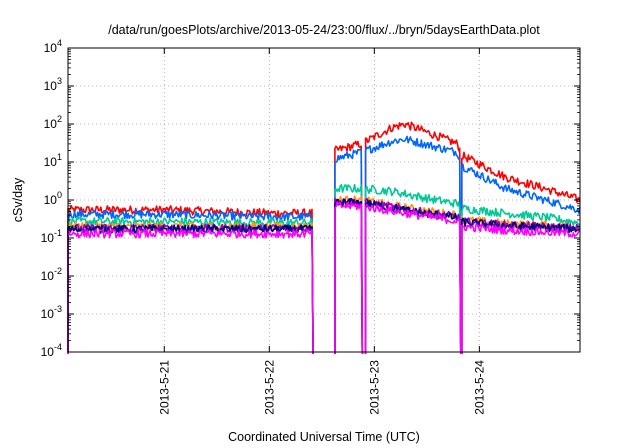 The width and height of the screenshot is (640, 448). What do you see at coordinates (321, 387) in the screenshot?
I see `x-tick-labels: 2013-5-21 2013-5-22 2013-5-23 2013-5-24` at bounding box center [321, 387].